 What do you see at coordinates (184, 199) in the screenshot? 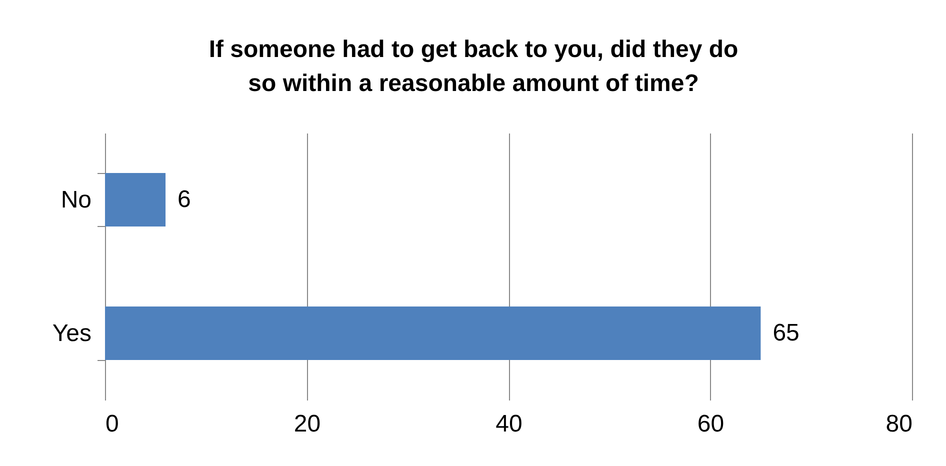
I see `data-label: 6` at bounding box center [184, 199].